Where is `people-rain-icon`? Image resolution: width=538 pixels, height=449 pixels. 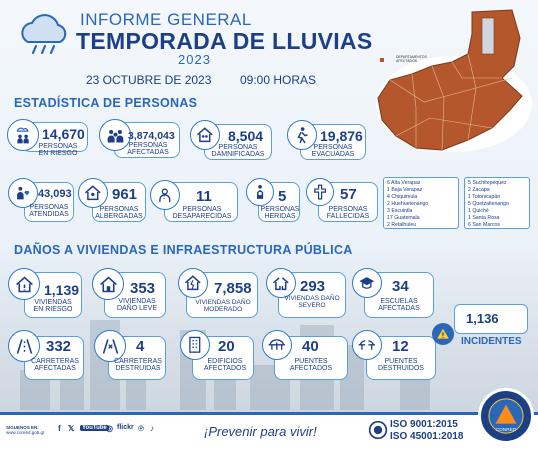 people-rain-icon is located at coordinates (23, 135).